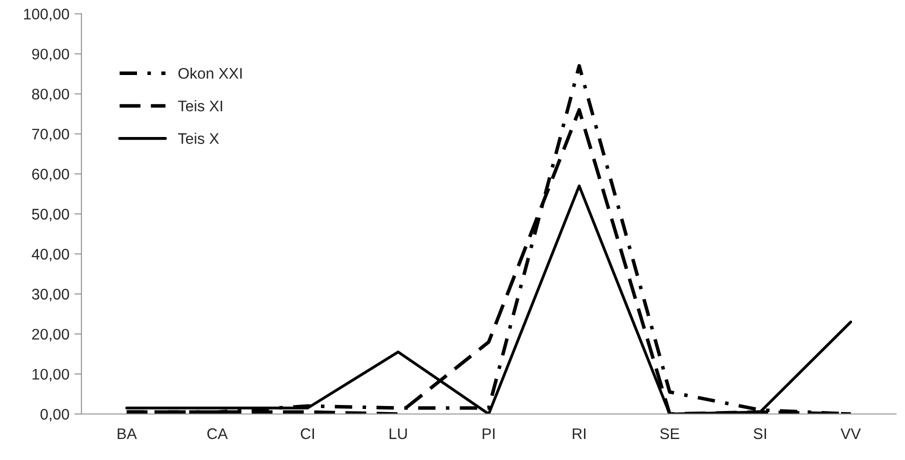  What do you see at coordinates (47, 15) in the screenshot?
I see `y-tick-label: 100,00` at bounding box center [47, 15].